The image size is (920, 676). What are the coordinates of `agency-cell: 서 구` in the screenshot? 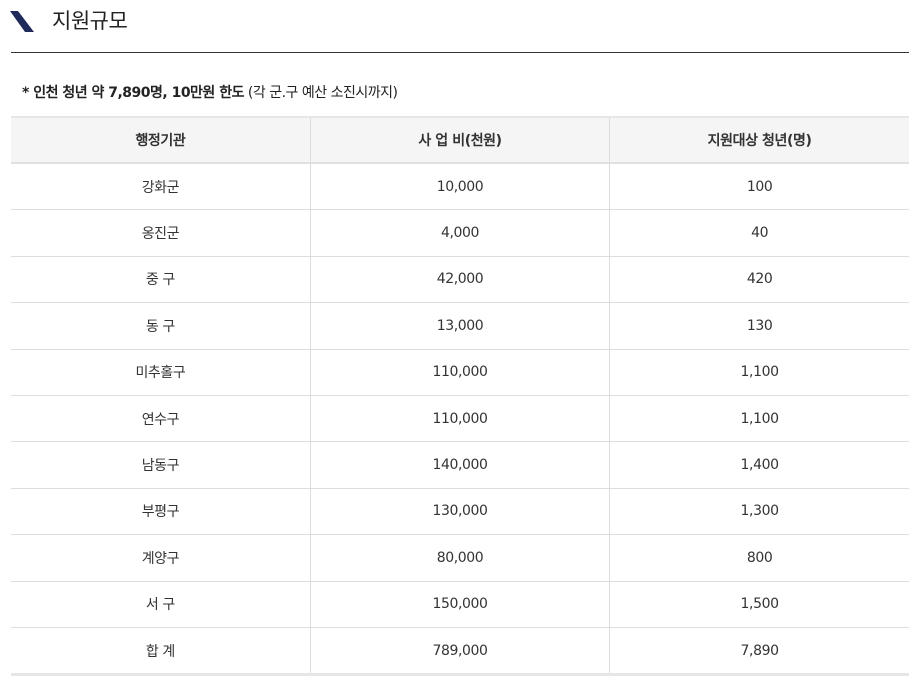 It's located at (161, 604).